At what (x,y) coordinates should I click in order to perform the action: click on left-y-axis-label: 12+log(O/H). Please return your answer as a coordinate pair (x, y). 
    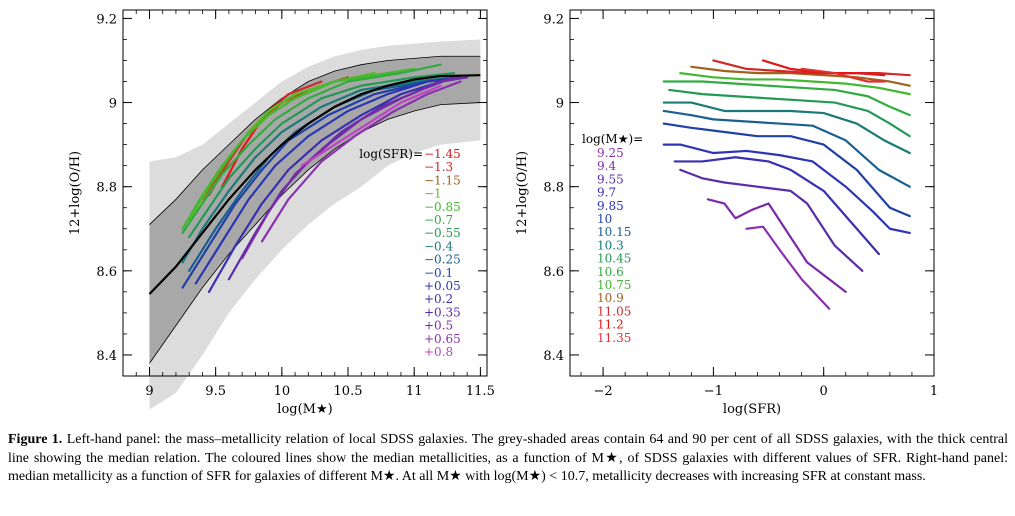
    Looking at the image, I should click on (75, 193).